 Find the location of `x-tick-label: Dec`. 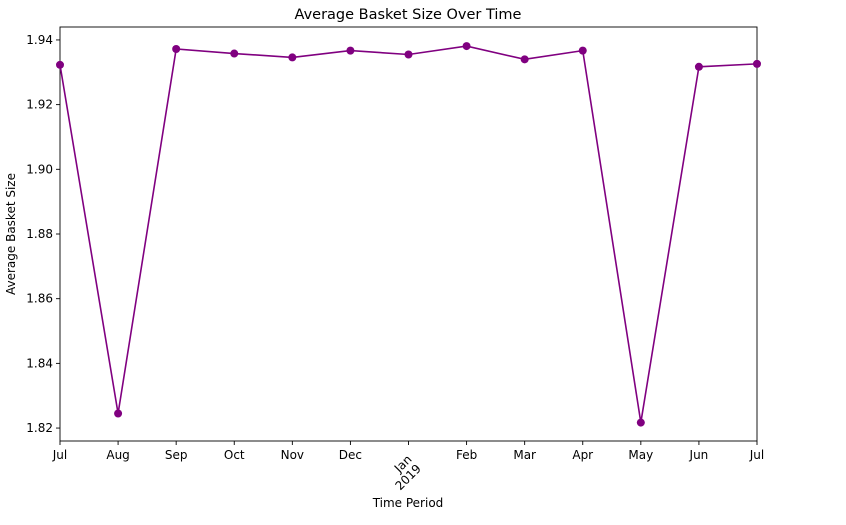

x-tick-label: Dec is located at coordinates (350, 455).